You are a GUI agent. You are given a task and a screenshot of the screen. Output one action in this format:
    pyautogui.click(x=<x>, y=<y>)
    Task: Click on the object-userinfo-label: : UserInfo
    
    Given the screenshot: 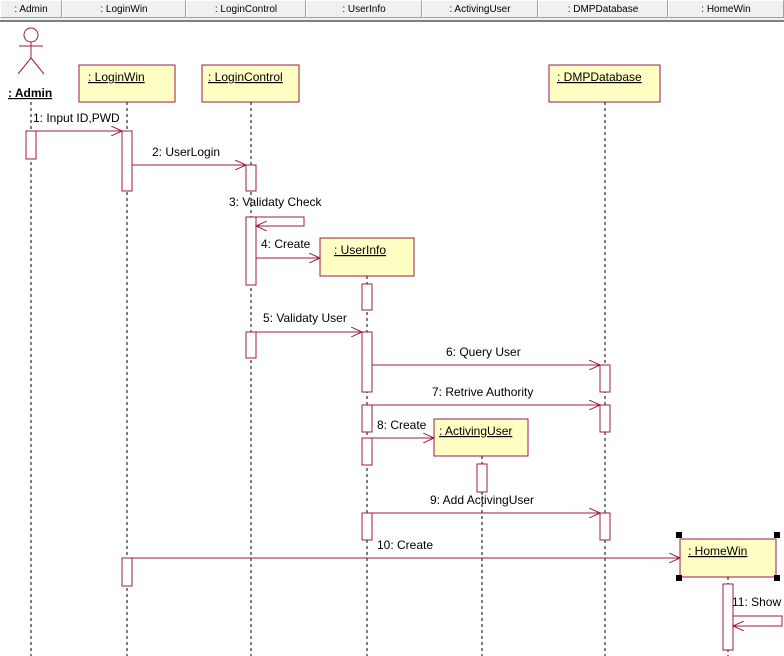 What is the action you would take?
    pyautogui.click(x=360, y=250)
    